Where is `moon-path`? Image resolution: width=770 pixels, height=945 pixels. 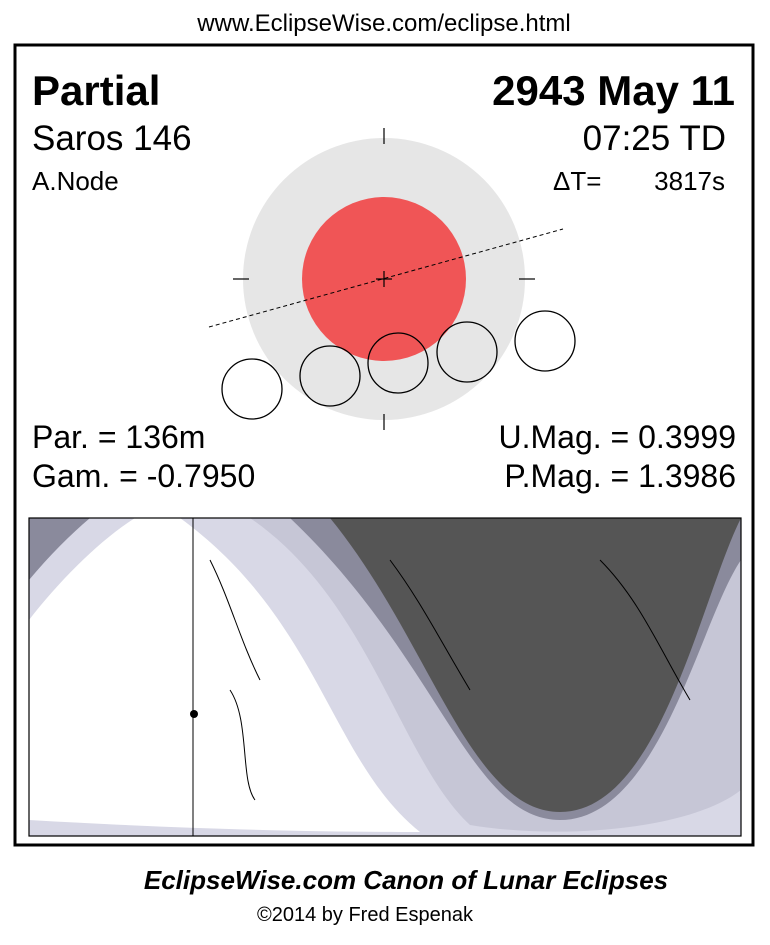
moon-path is located at coordinates (386, 278).